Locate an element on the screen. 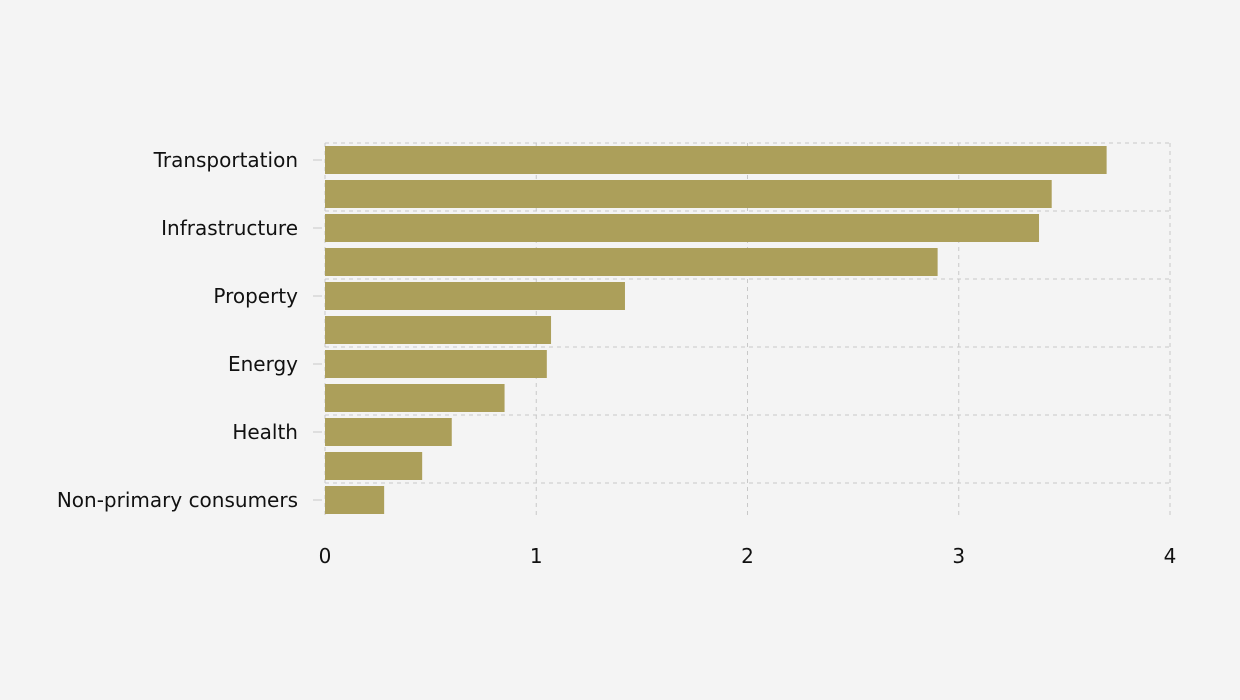 The width and height of the screenshot is (1240, 700). y-tick-label: Energy is located at coordinates (263, 364).